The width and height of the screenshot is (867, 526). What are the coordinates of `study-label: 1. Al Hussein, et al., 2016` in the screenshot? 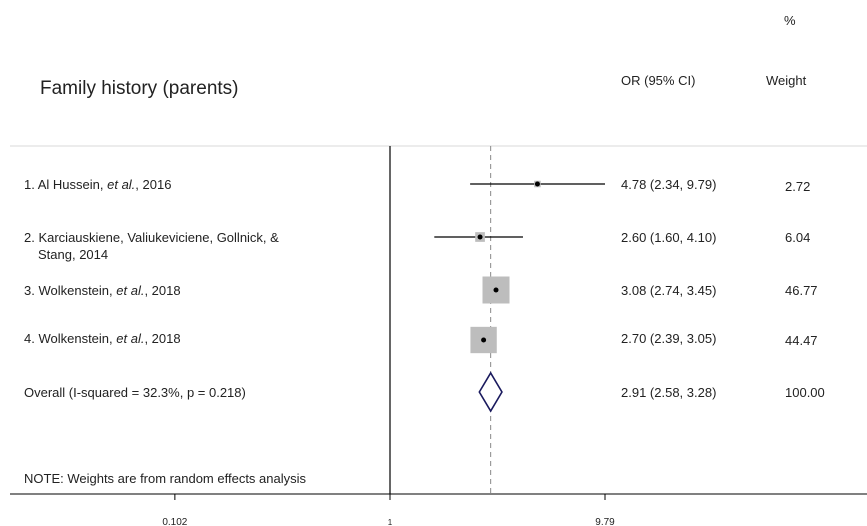 It's located at (97, 184).